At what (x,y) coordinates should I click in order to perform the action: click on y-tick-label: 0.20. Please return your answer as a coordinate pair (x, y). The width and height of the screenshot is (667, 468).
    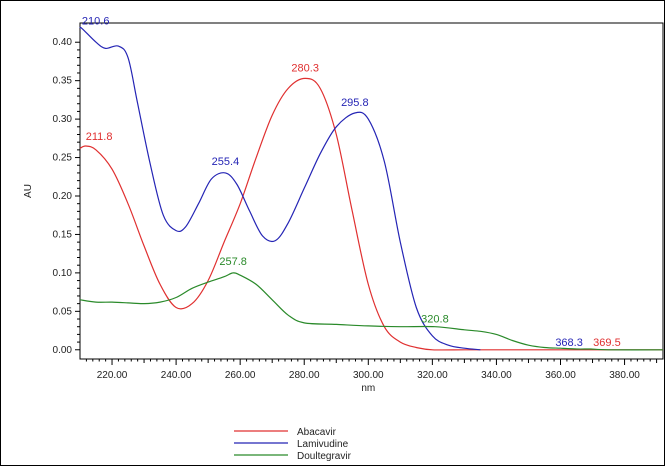
    Looking at the image, I should click on (63, 196).